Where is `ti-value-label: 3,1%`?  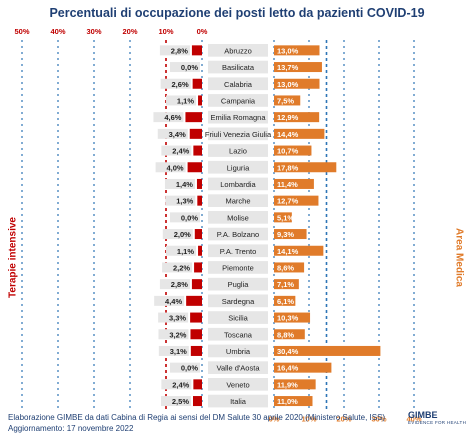
ti-value-label: 3,1% is located at coordinates (178, 351).